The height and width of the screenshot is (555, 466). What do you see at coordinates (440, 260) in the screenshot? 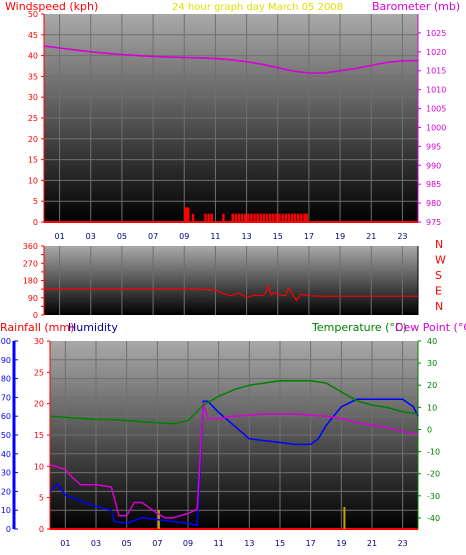
I see `compass-label: W` at bounding box center [440, 260].